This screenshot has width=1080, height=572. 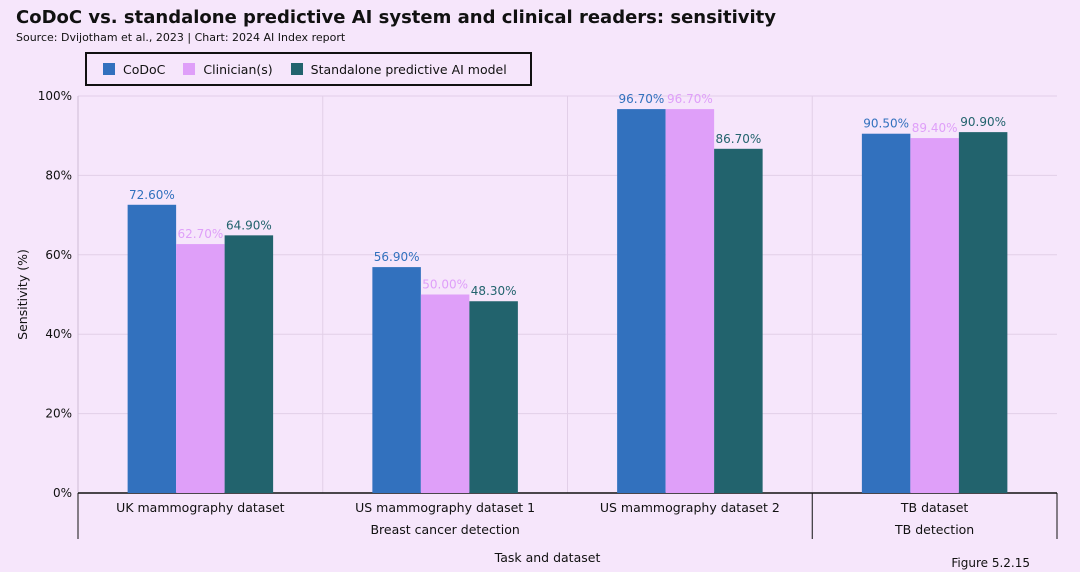 I want to click on legend-item-clinician: Clinician(s), so click(x=228, y=69).